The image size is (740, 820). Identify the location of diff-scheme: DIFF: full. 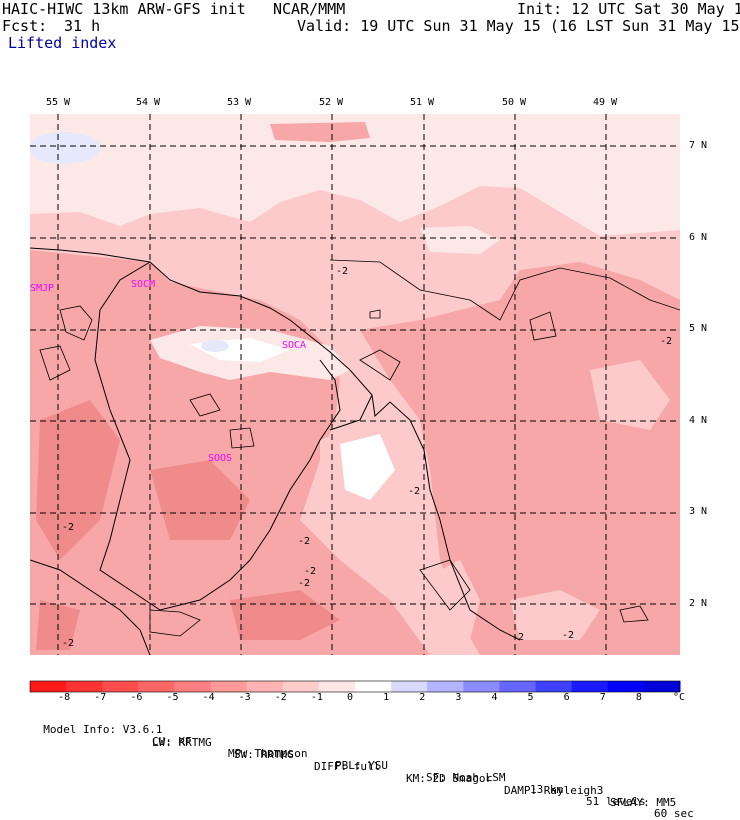
(347, 766).